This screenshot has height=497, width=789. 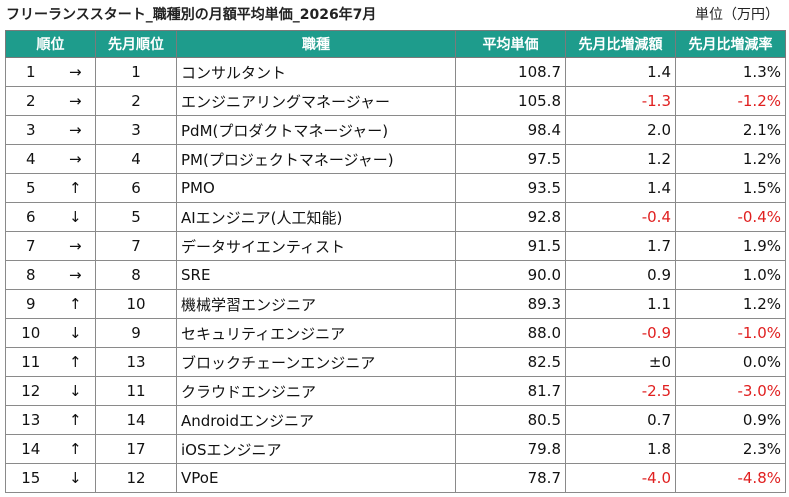 I want to click on table-cell: 17, so click(x=136, y=449).